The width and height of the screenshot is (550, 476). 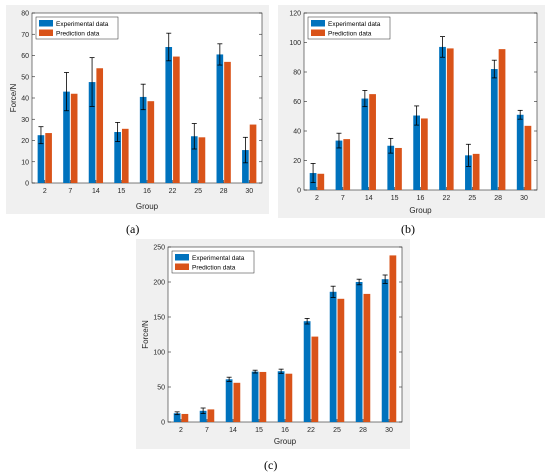 What do you see at coordinates (159, 353) in the screenshot?
I see `y-tick-label: 100` at bounding box center [159, 353].